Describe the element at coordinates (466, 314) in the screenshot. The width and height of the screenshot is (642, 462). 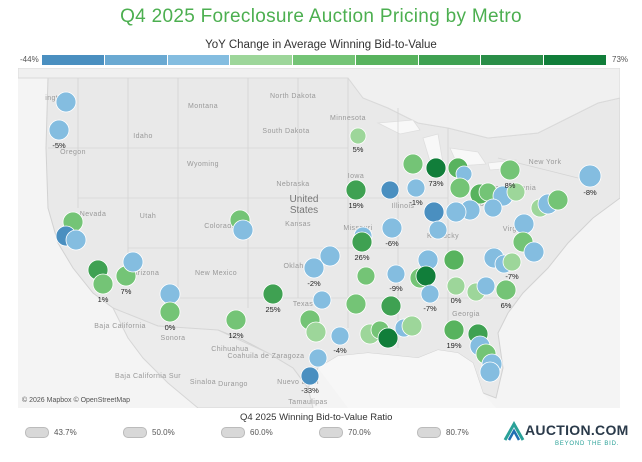
I see `geo-label: Georgia` at that location.